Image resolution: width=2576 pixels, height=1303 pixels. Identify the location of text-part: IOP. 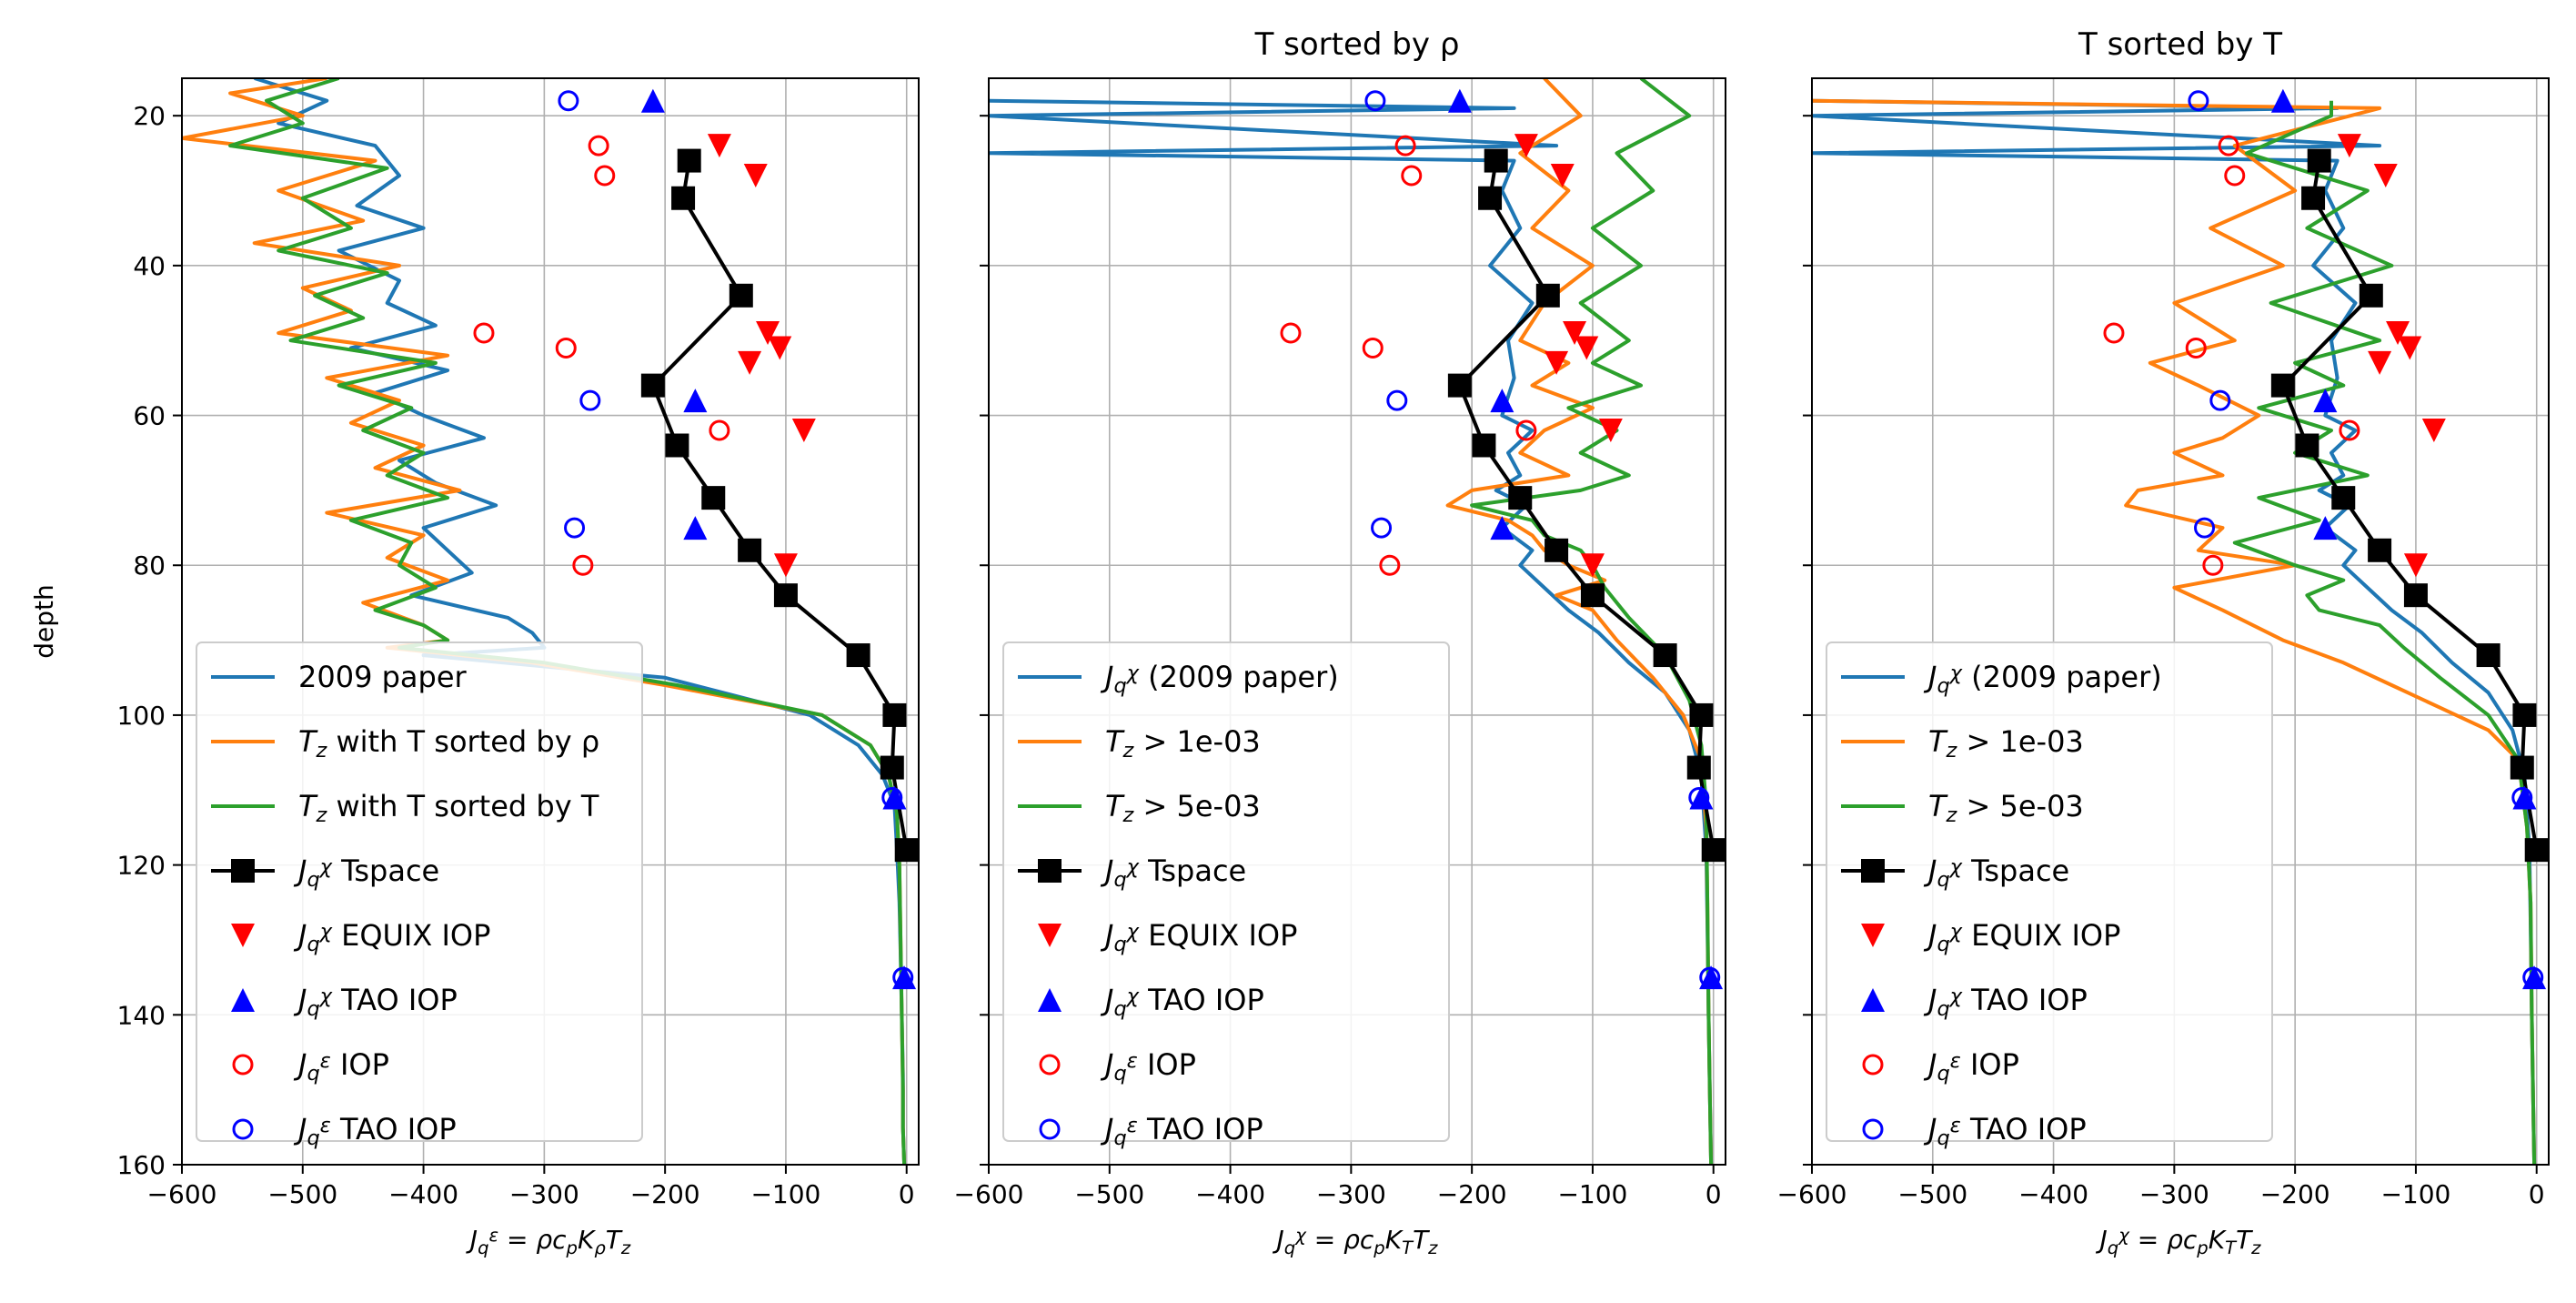
(1990, 1064).